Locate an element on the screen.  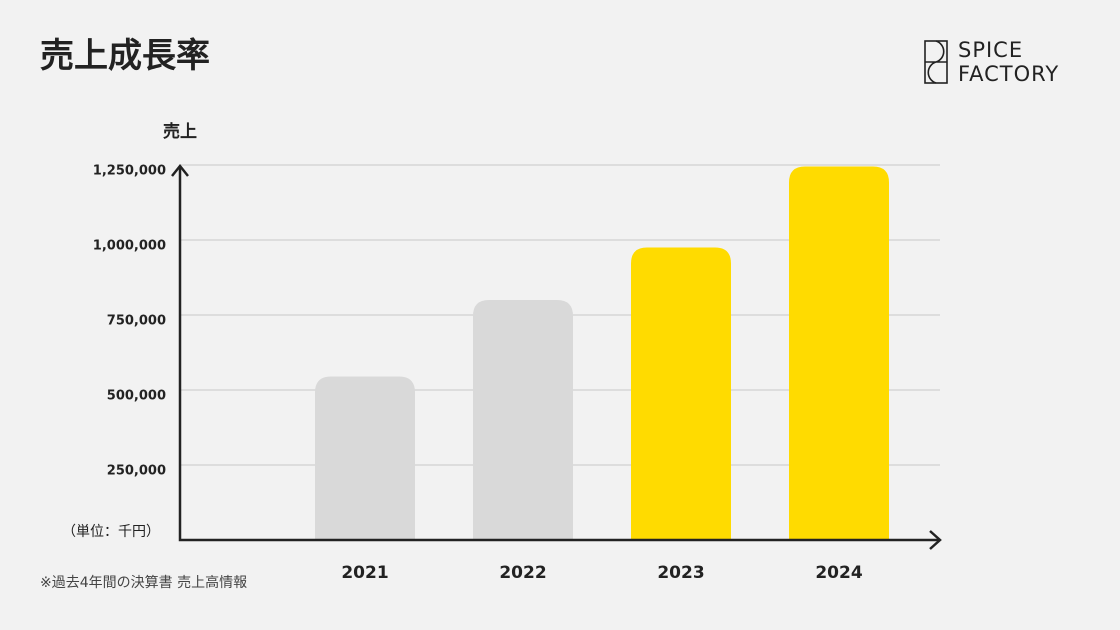
logo-text: FACTORY is located at coordinates (1008, 74).